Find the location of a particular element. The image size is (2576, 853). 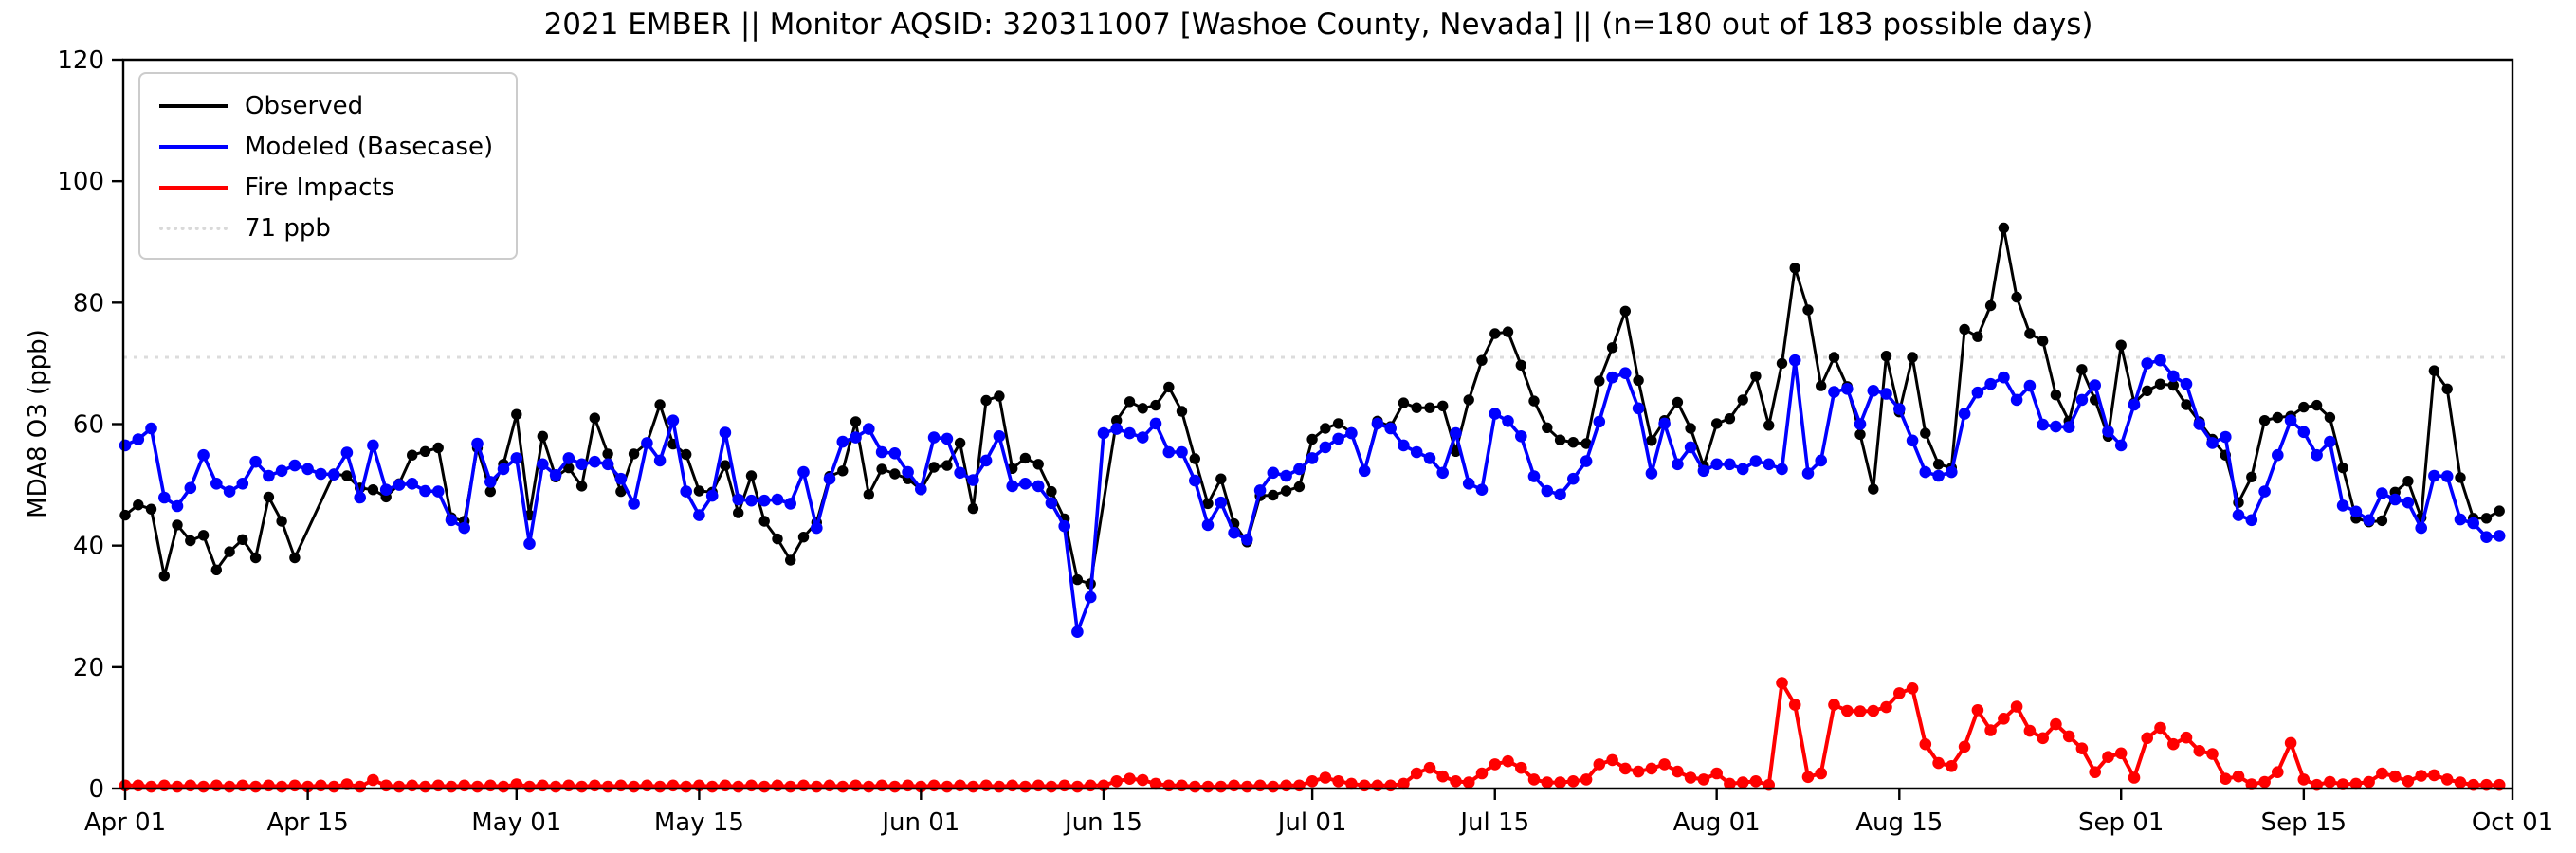

fire-line-sample-icon is located at coordinates (193, 187).